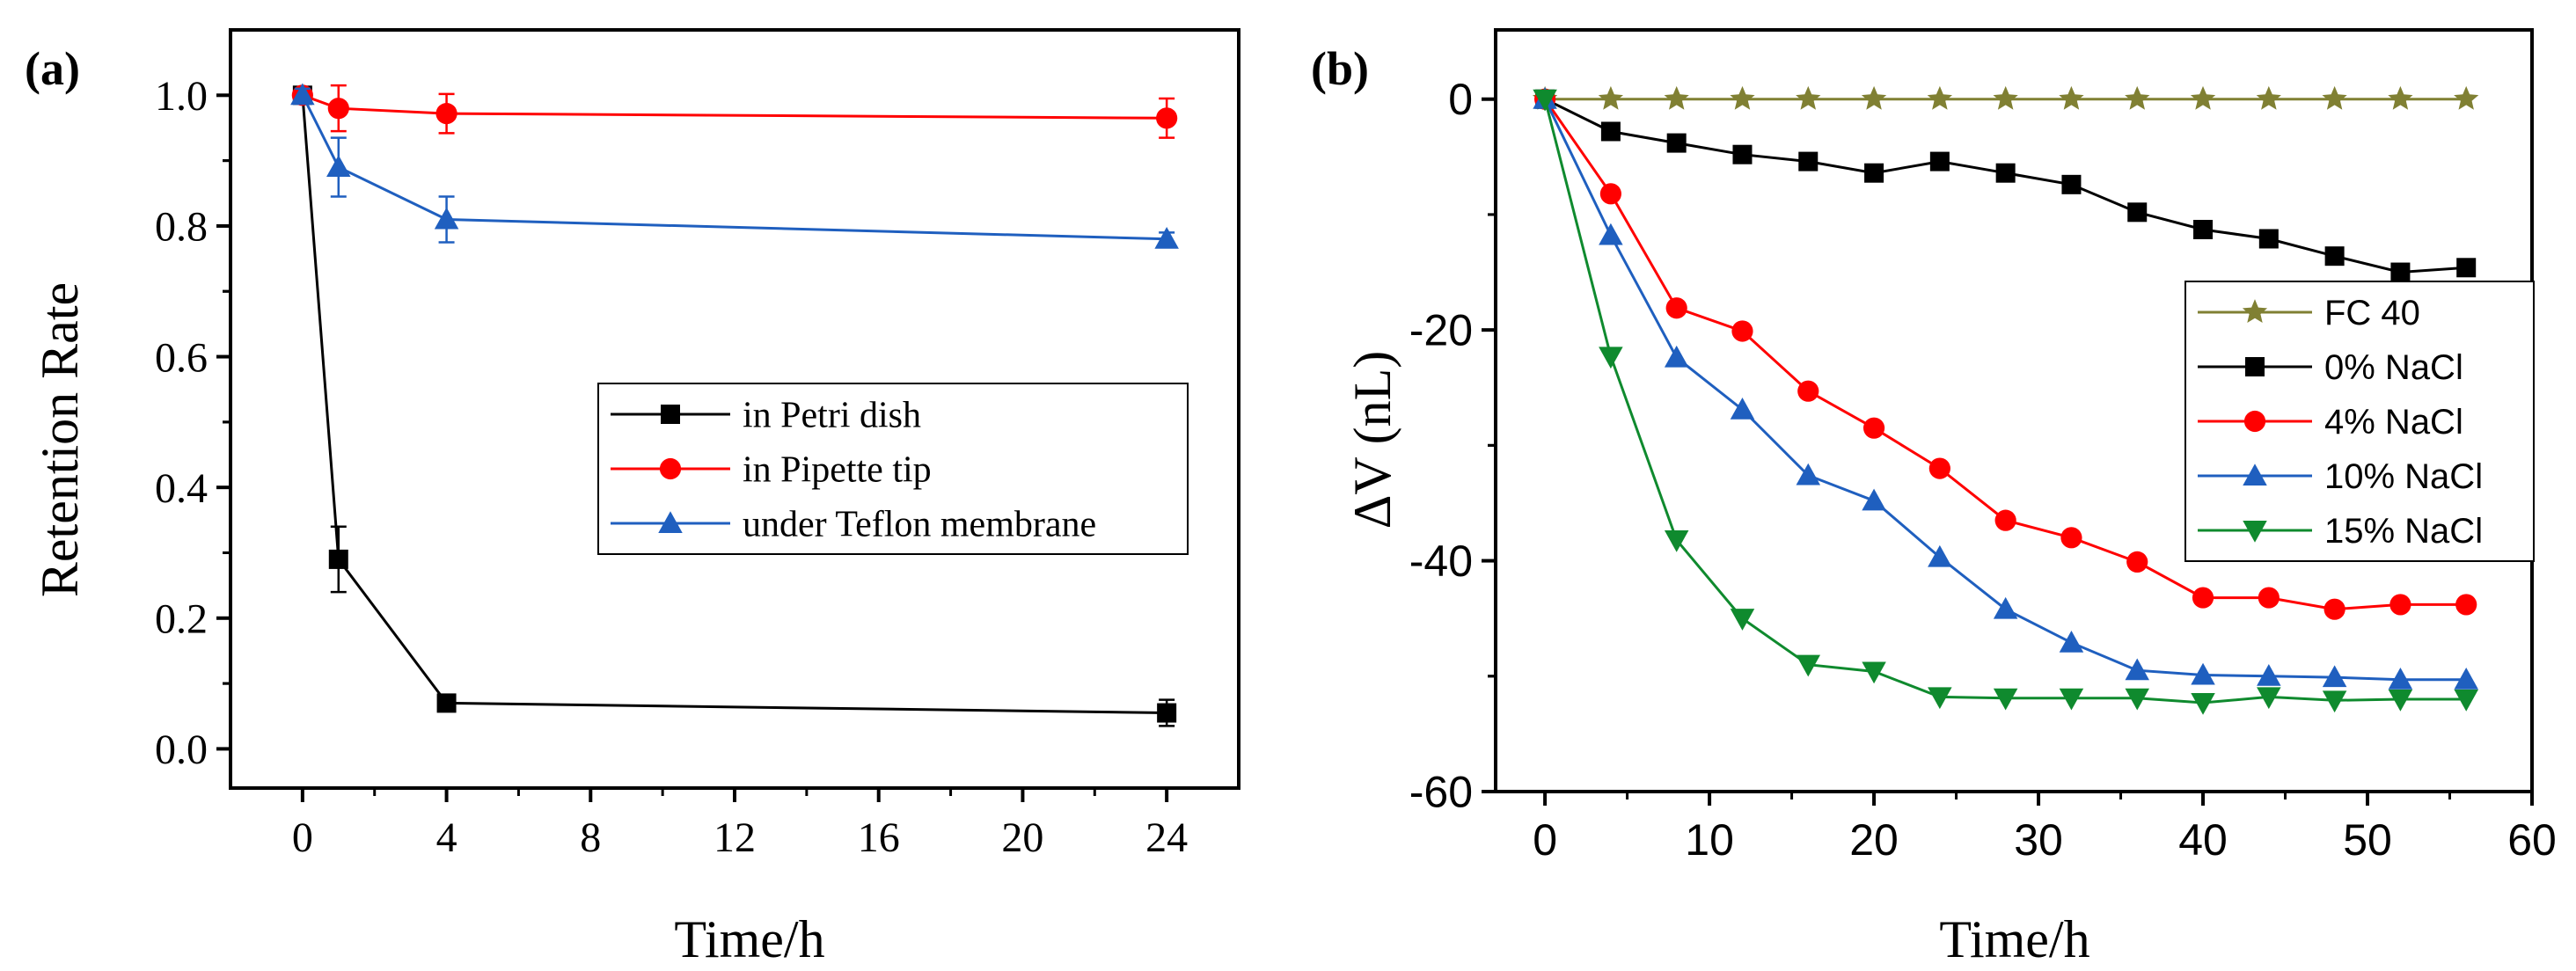 This screenshot has width=2576, height=971. I want to click on panel-a-x-tick-label: 0, so click(302, 837).